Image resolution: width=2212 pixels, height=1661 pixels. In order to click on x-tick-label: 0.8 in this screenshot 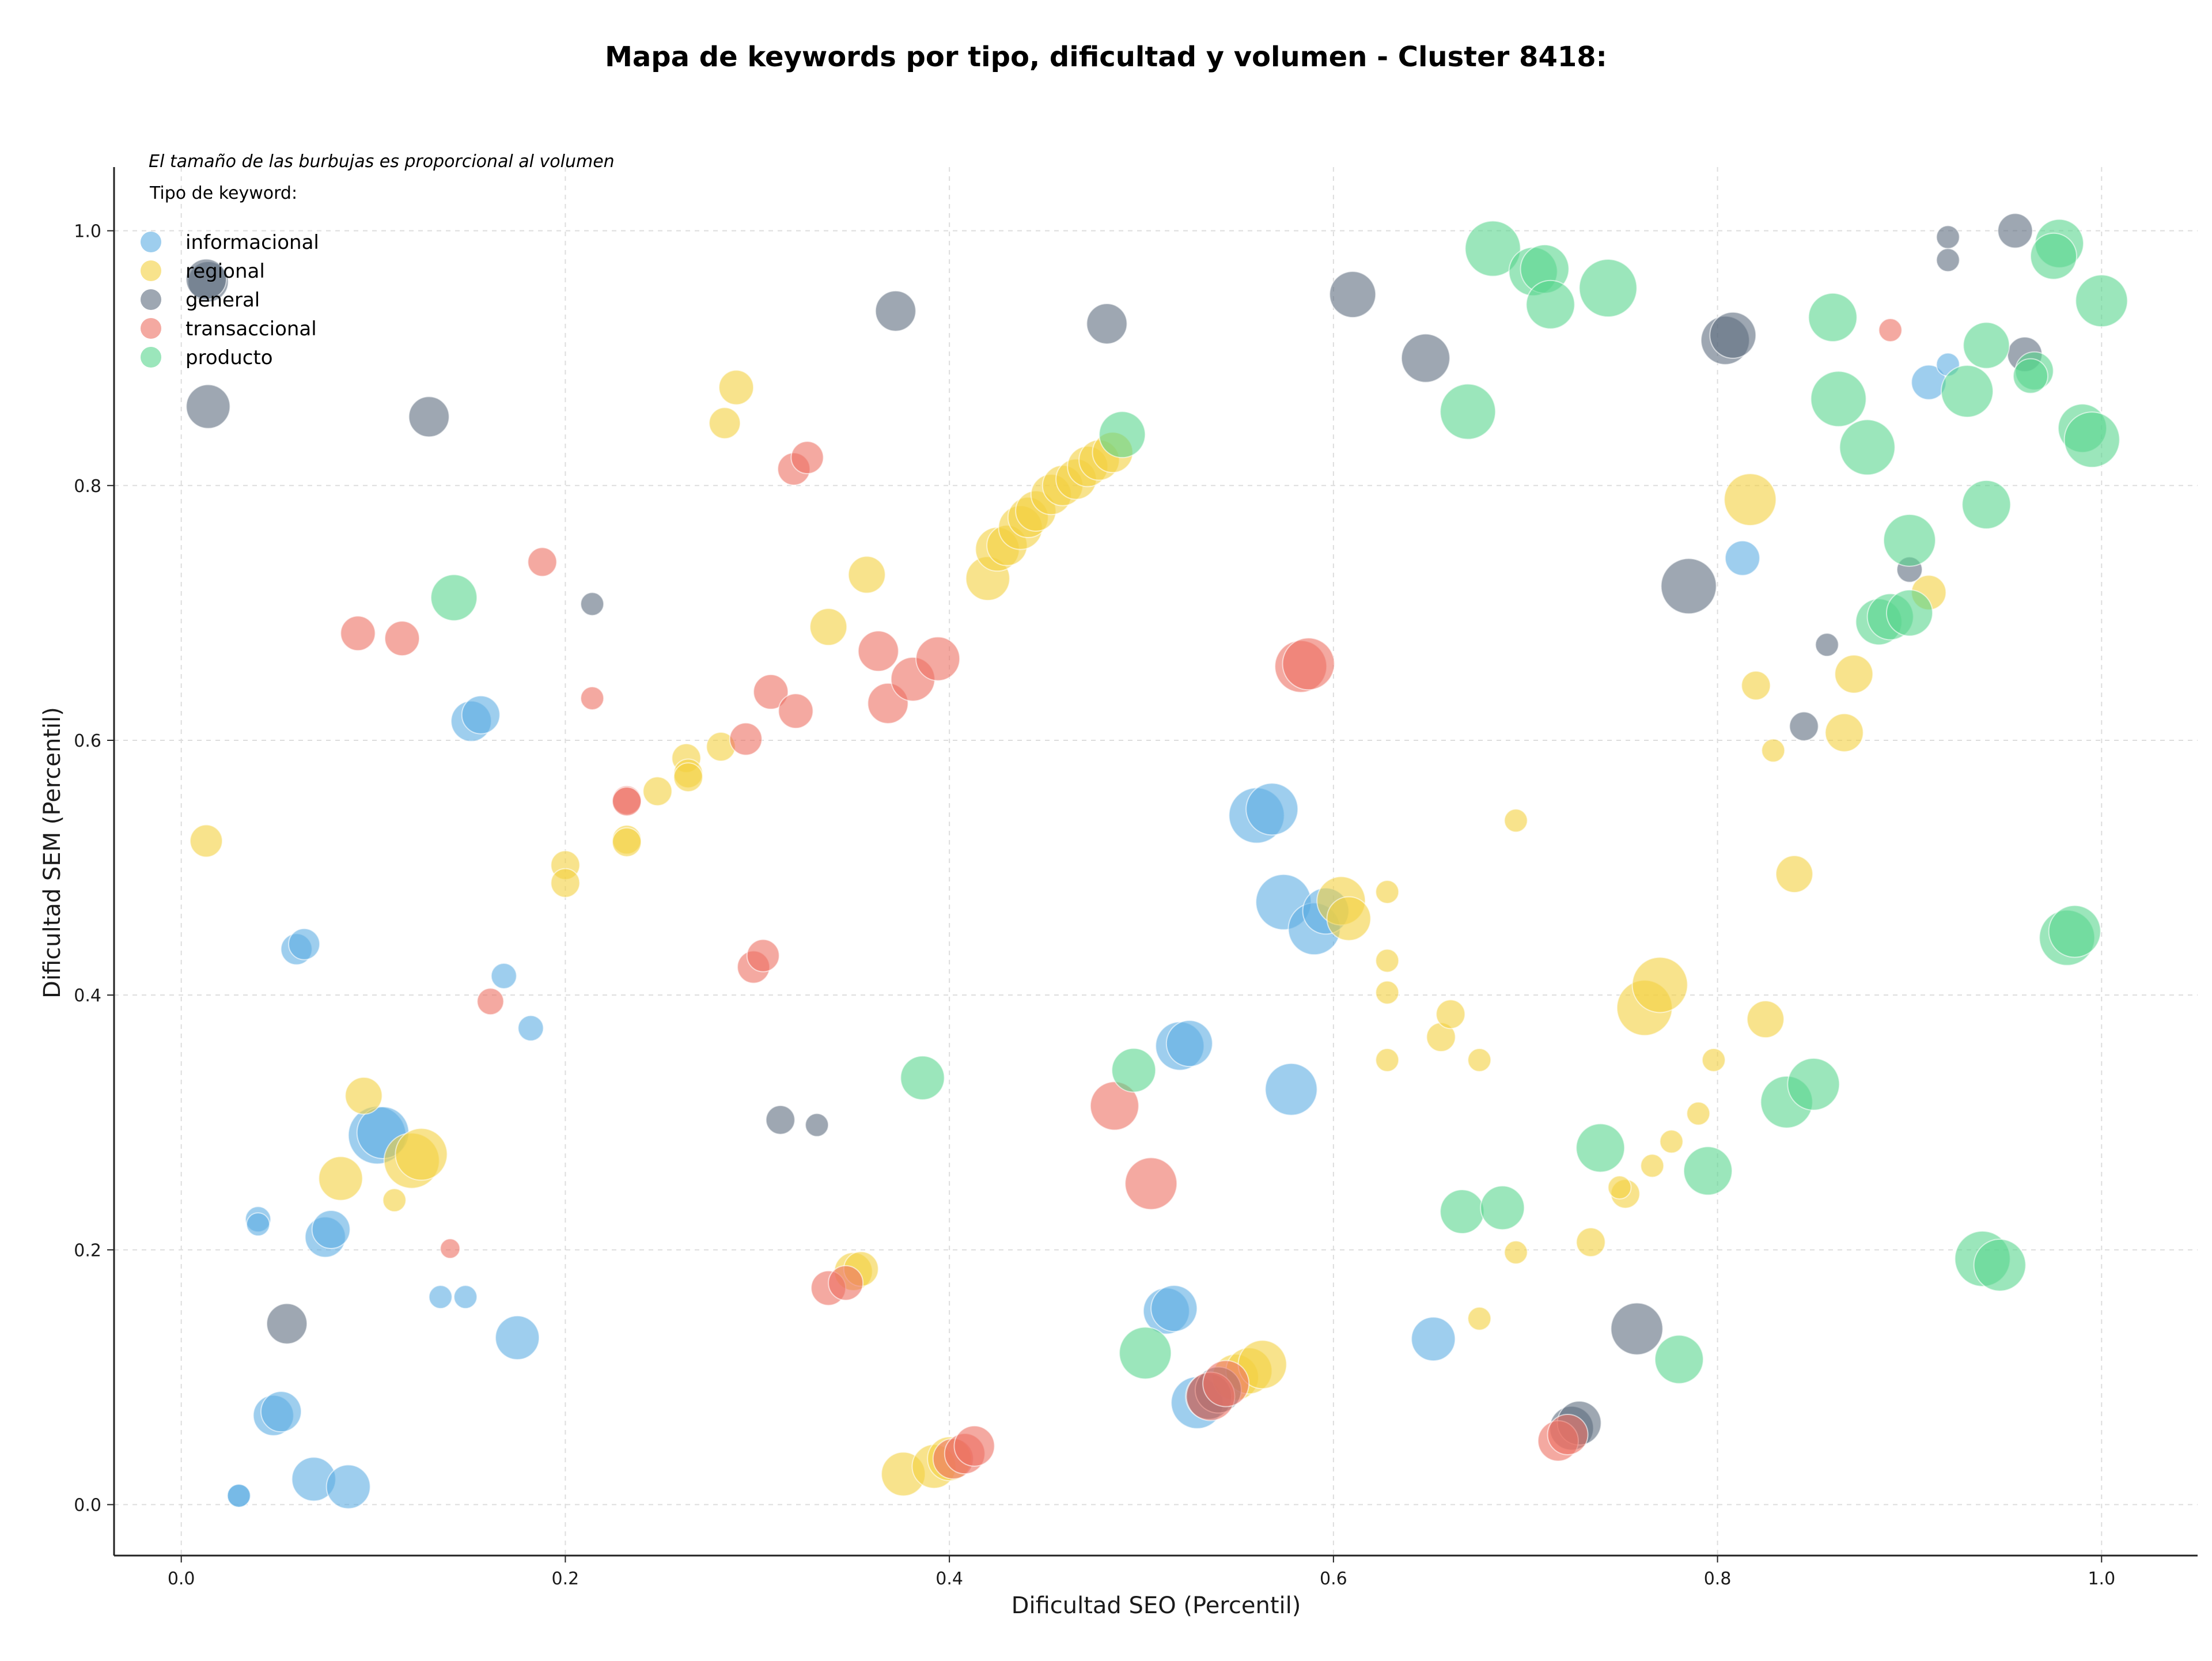, I will do `click(1718, 1579)`.